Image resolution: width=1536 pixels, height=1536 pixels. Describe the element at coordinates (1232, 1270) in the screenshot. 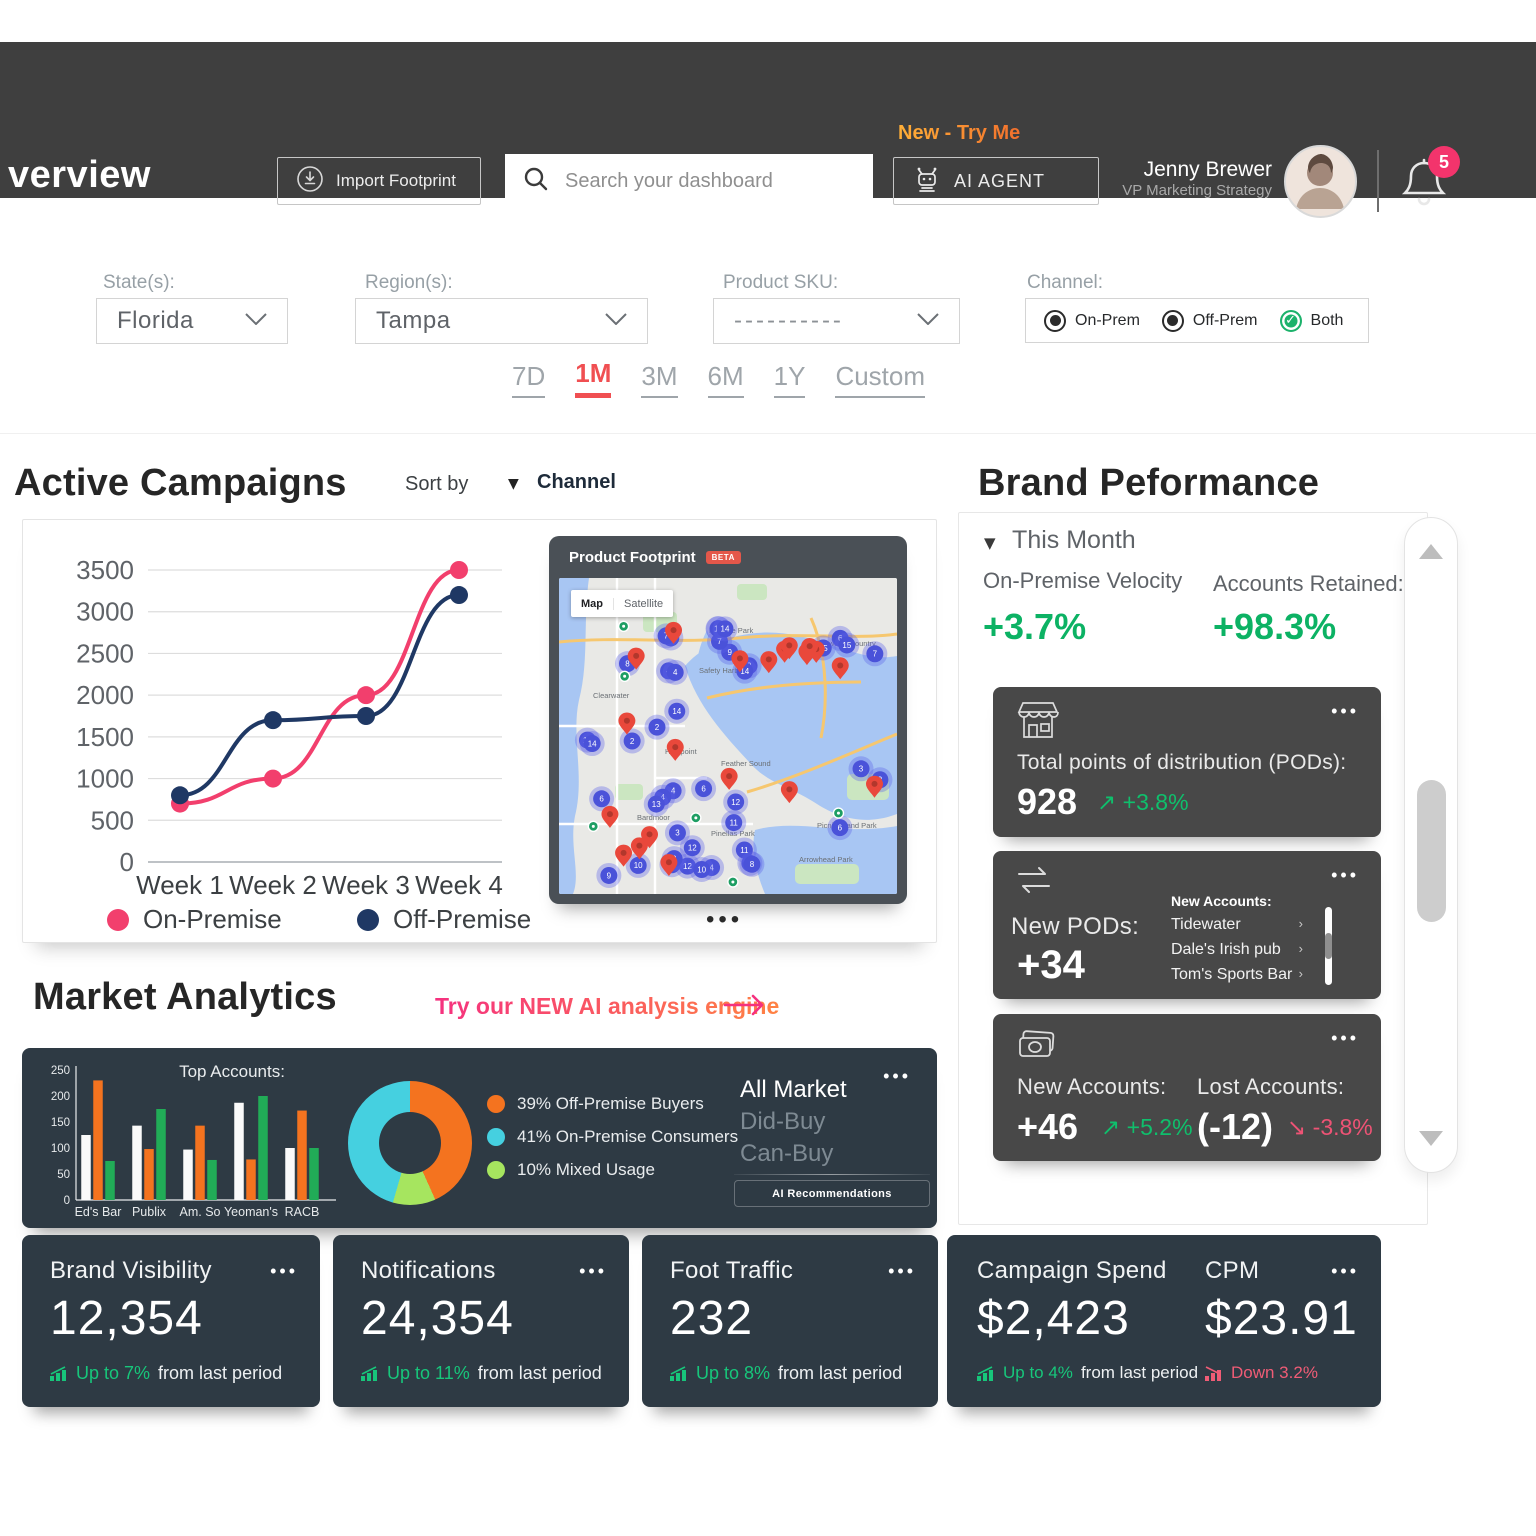

I see `stat-title: CPM` at that location.